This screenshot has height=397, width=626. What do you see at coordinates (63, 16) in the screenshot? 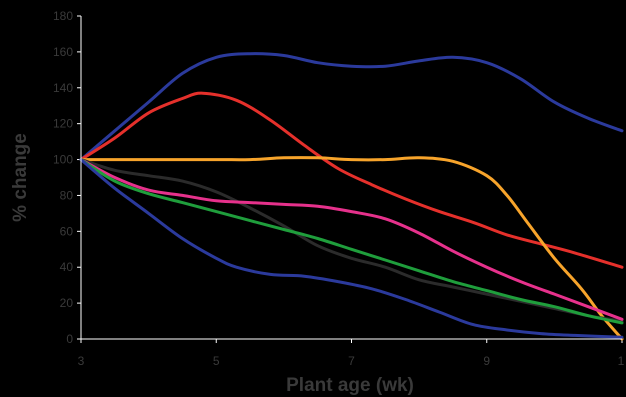
I see `y-tick-label: 180` at bounding box center [63, 16].